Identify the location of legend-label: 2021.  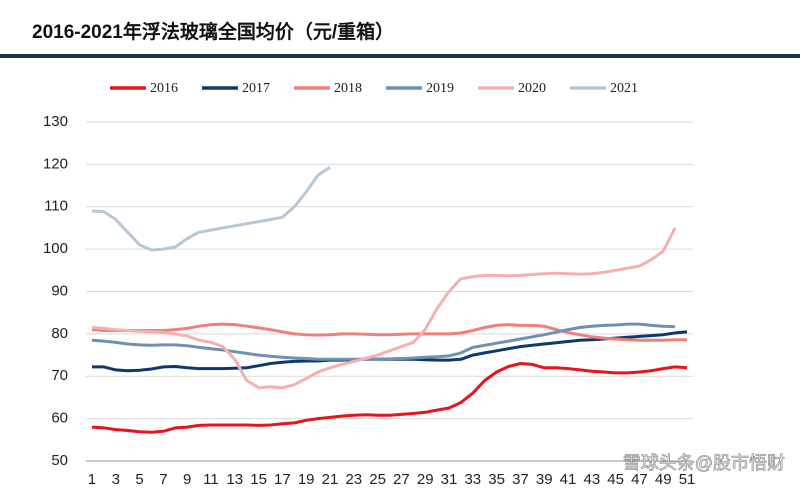
(624, 88).